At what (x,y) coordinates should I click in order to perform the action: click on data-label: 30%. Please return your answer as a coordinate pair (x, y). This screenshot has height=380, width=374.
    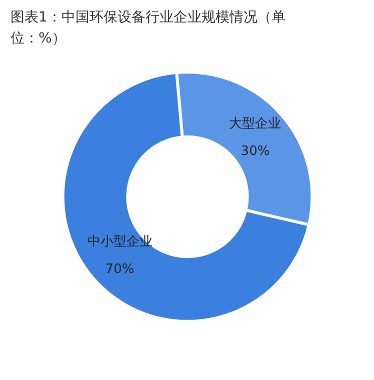
    Looking at the image, I should click on (255, 151).